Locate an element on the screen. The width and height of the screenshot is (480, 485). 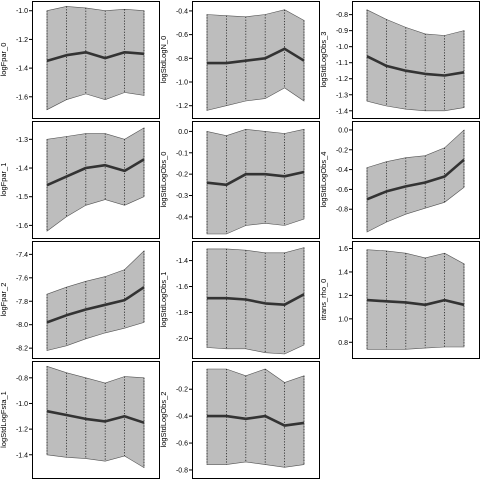
y-tick-label: -1.8 is located at coordinates (182, 313).